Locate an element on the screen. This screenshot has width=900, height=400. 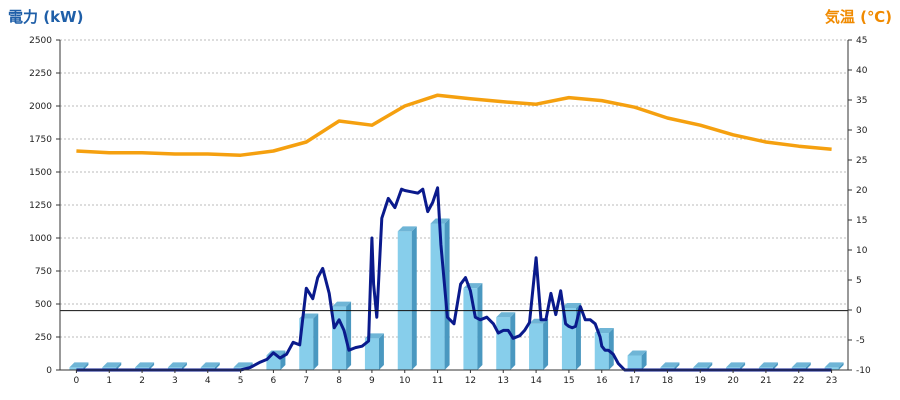
right-tick-label: 45 is located at coordinates (861, 41).